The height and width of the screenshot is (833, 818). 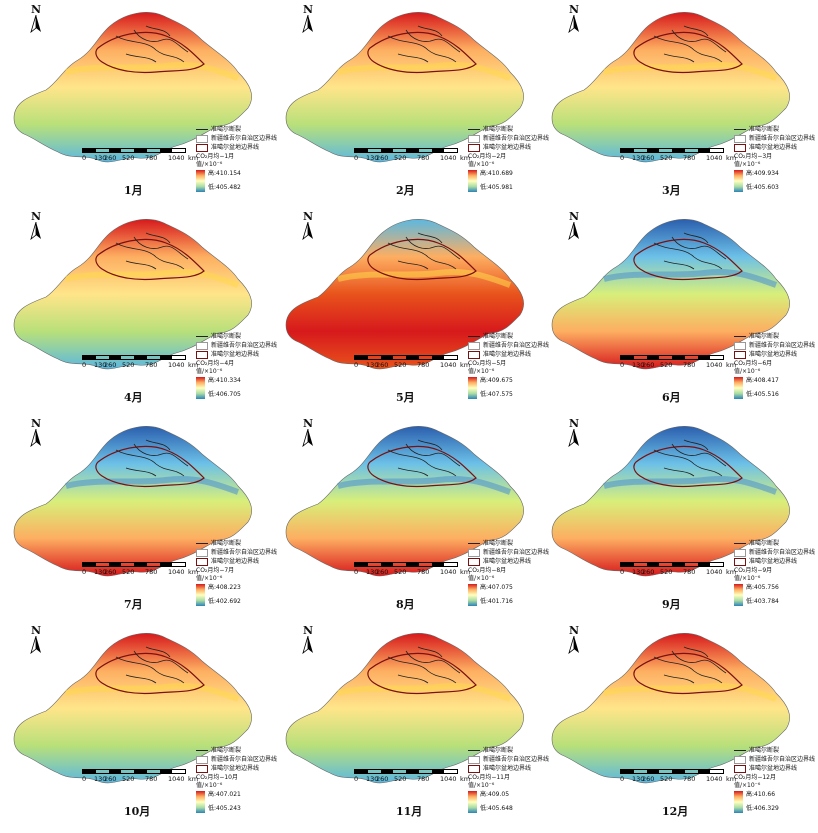 I want to click on month-map-panel-7: N 0 130 260 520 780 1040 km 准噶尔断裂 新疆维吾尔自治区边界线, so click(x=141, y=516).